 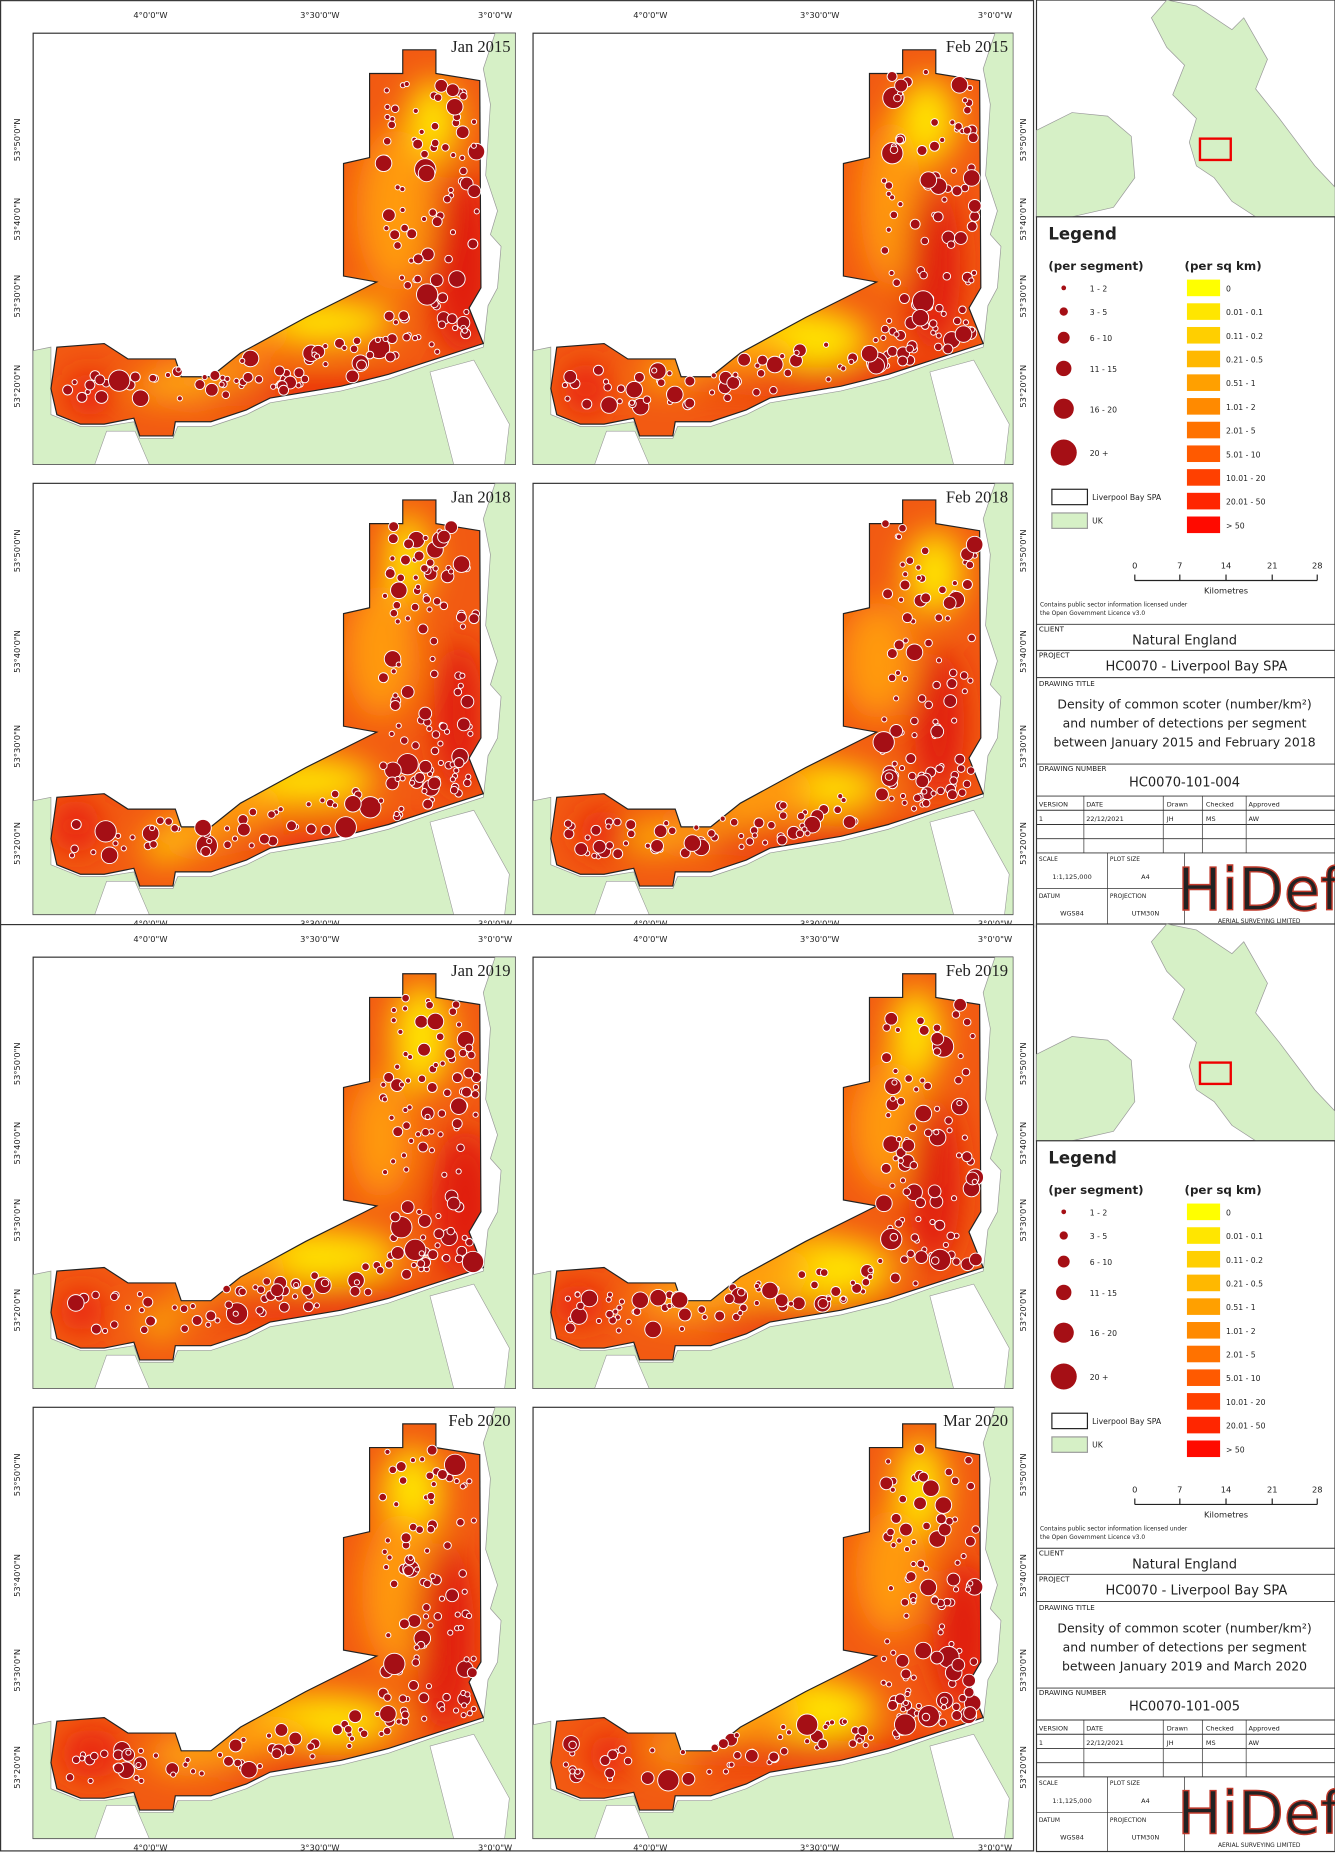 I want to click on legend-swatch, so click(x=1203, y=311).